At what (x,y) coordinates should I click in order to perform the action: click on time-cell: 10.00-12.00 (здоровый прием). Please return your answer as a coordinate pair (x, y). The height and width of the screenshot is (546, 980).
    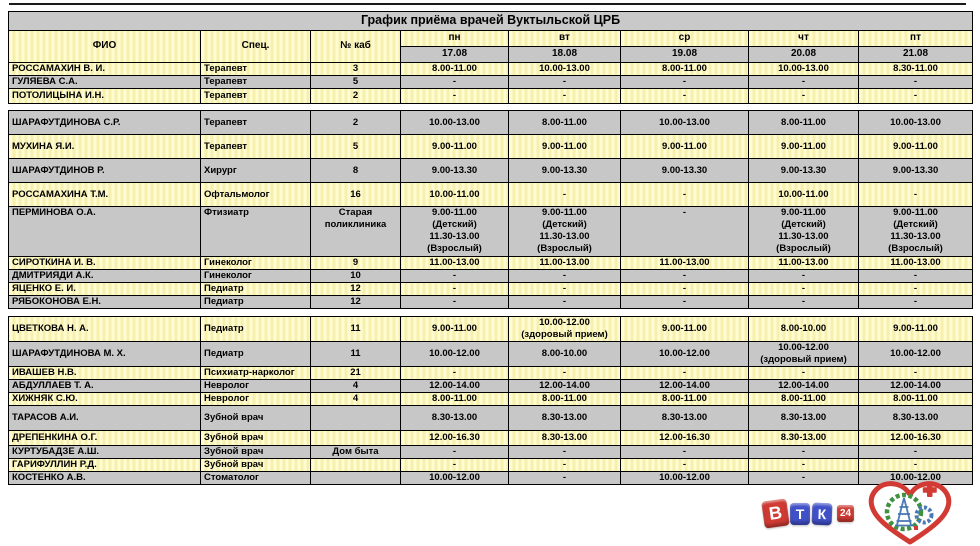
    Looking at the image, I should click on (564, 329).